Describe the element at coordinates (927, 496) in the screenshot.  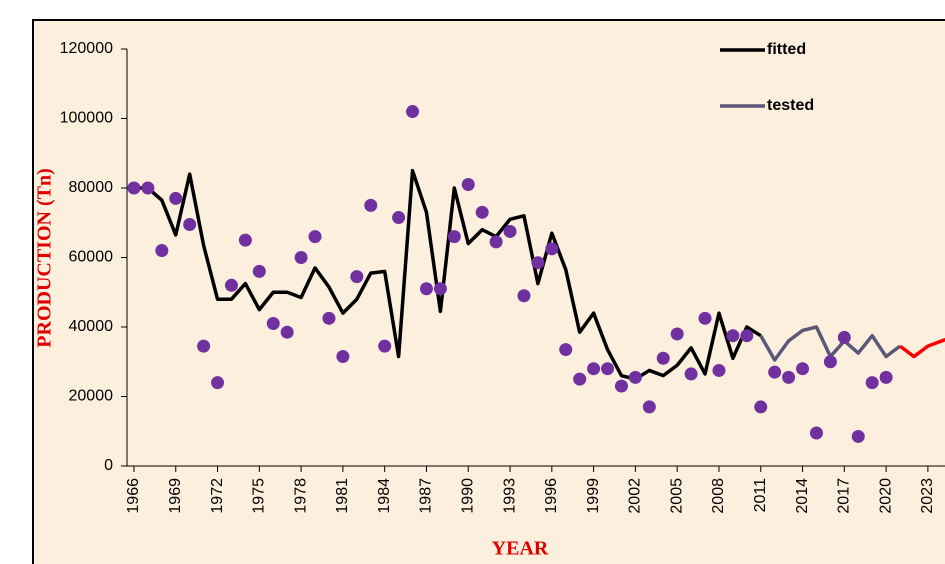
I see `x-tick-label: 2023` at that location.